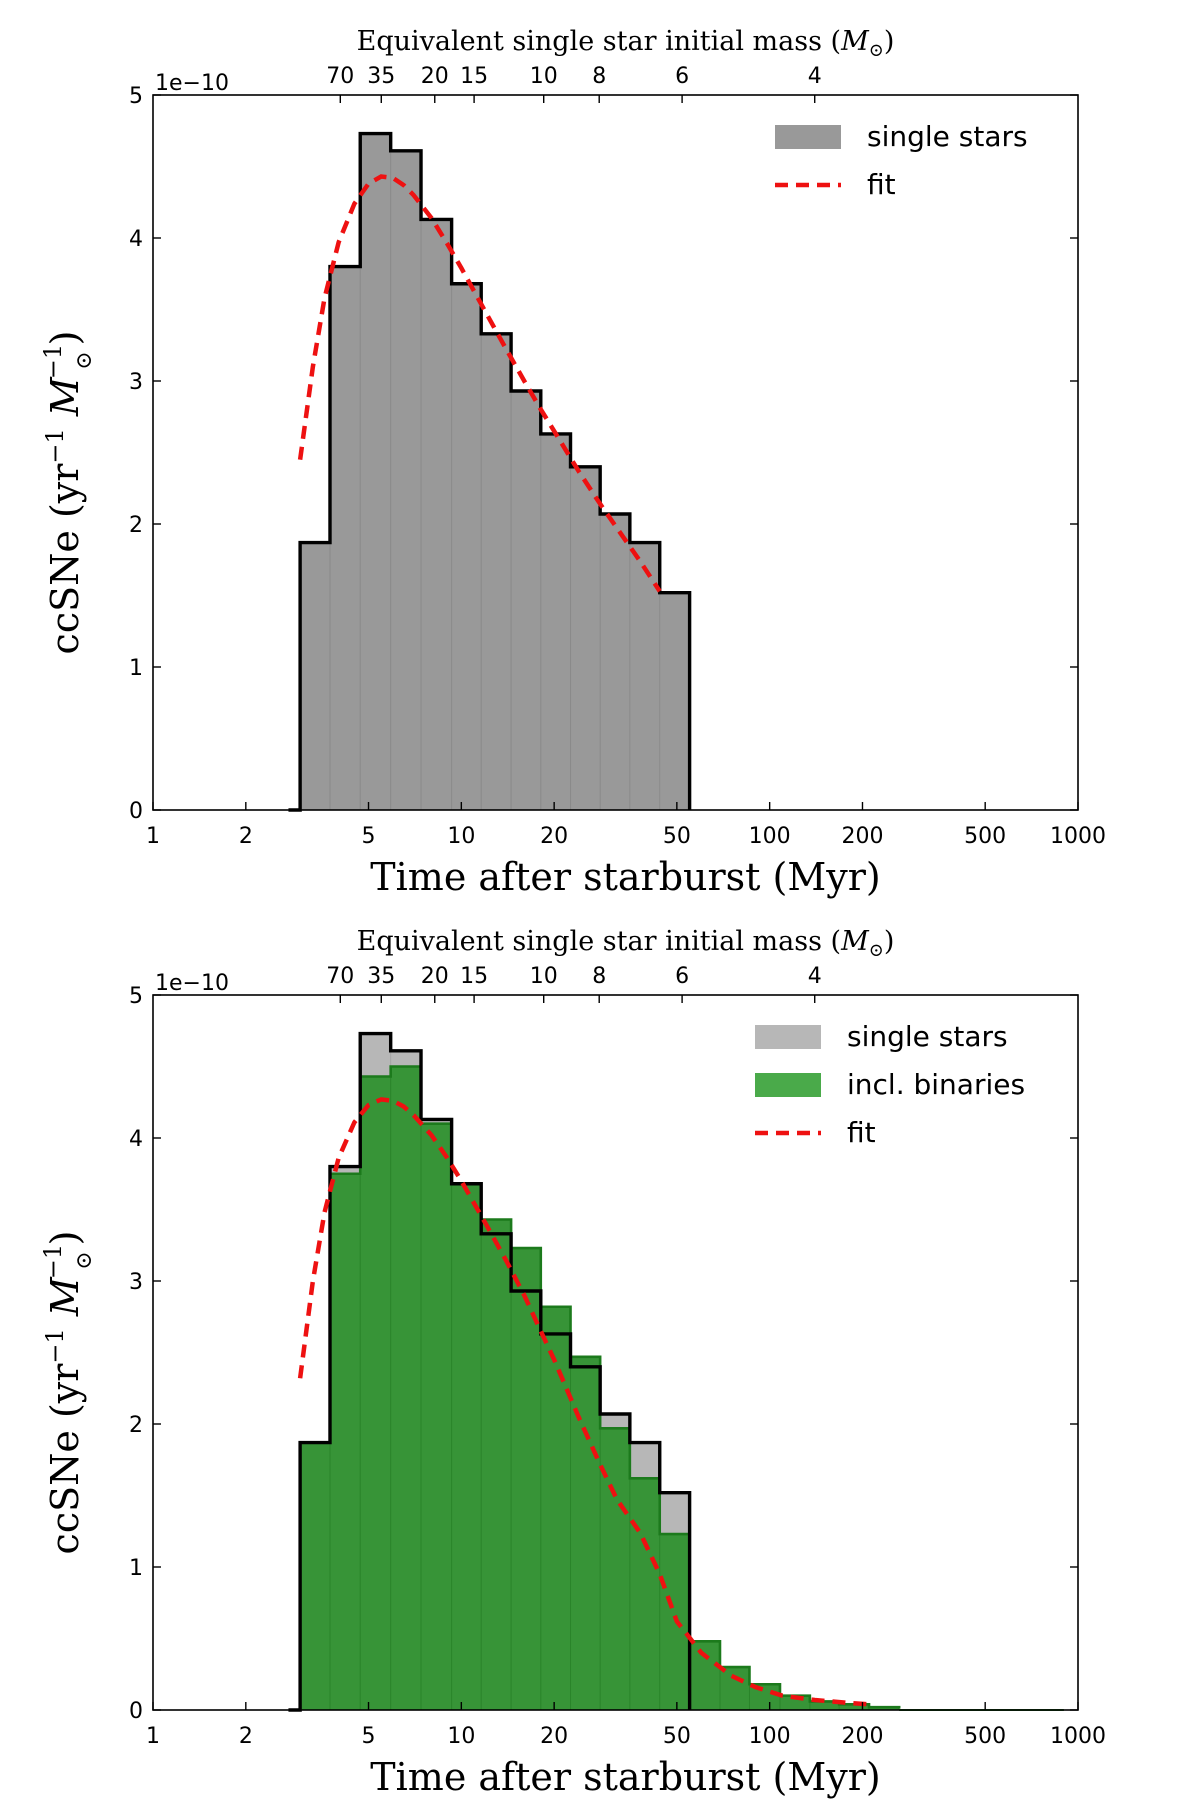  Describe the element at coordinates (136, 1139) in the screenshot. I see `y-tick-label: 4` at that location.